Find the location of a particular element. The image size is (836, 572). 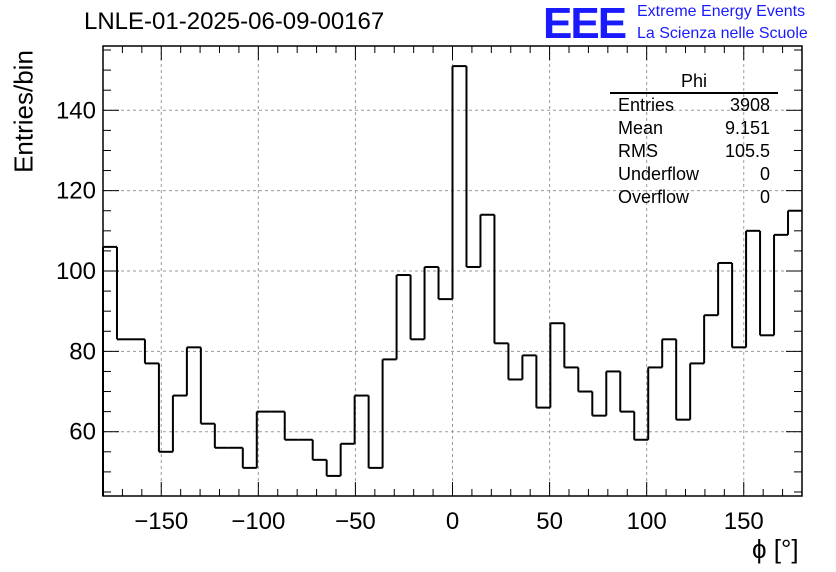

x-tick-label: −150 is located at coordinates (161, 521).